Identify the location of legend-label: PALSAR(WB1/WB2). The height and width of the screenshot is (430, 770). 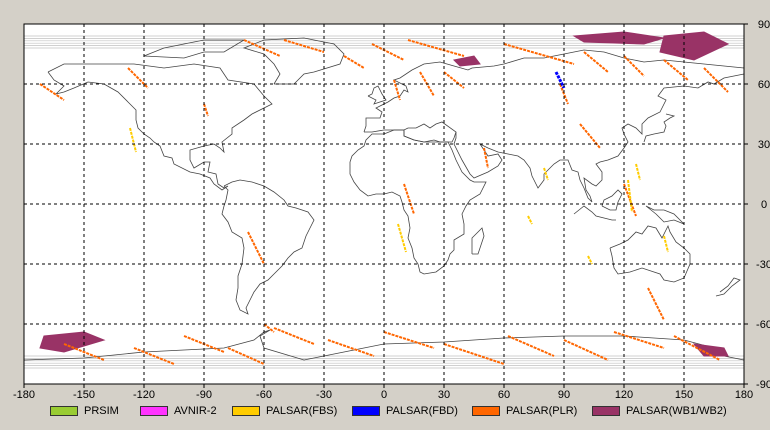
(676, 411).